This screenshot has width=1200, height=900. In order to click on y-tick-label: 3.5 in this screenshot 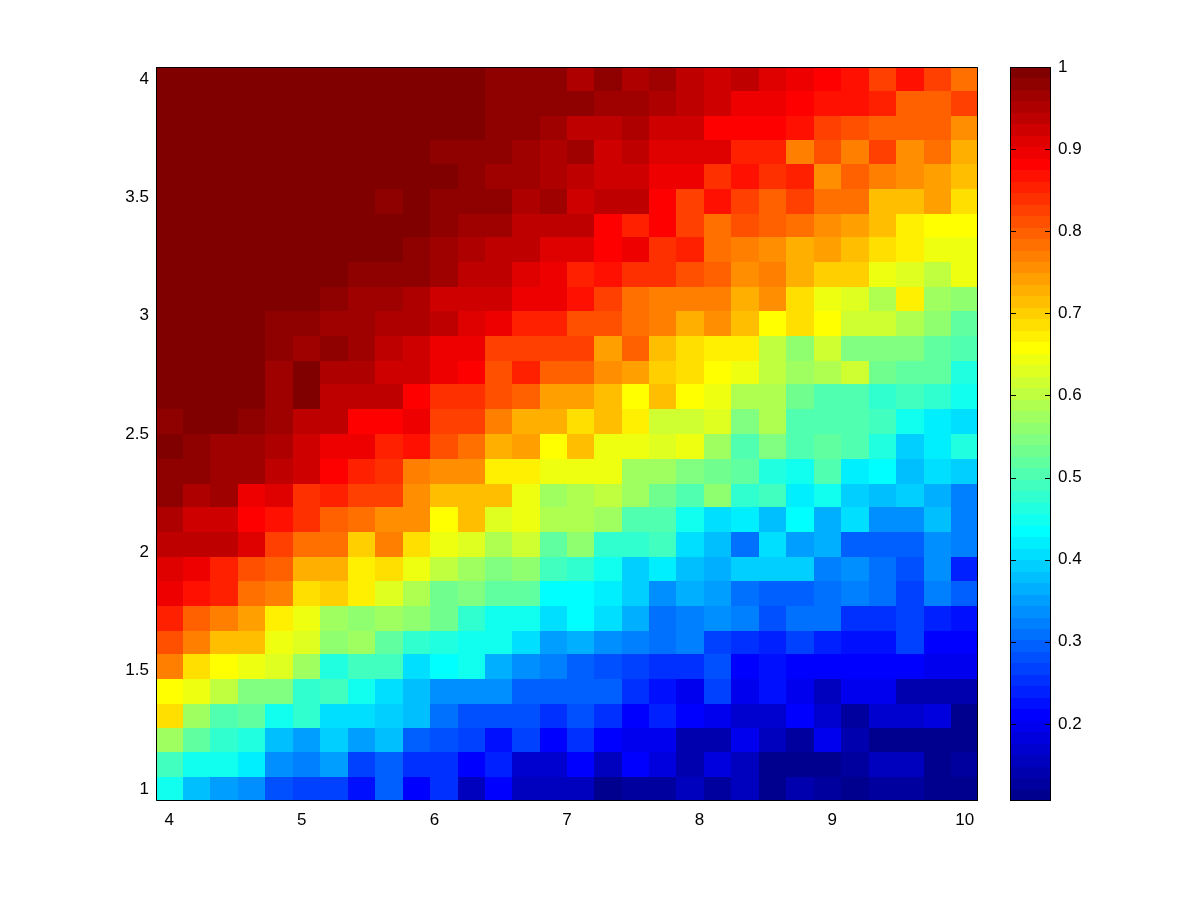, I will do `click(137, 196)`.